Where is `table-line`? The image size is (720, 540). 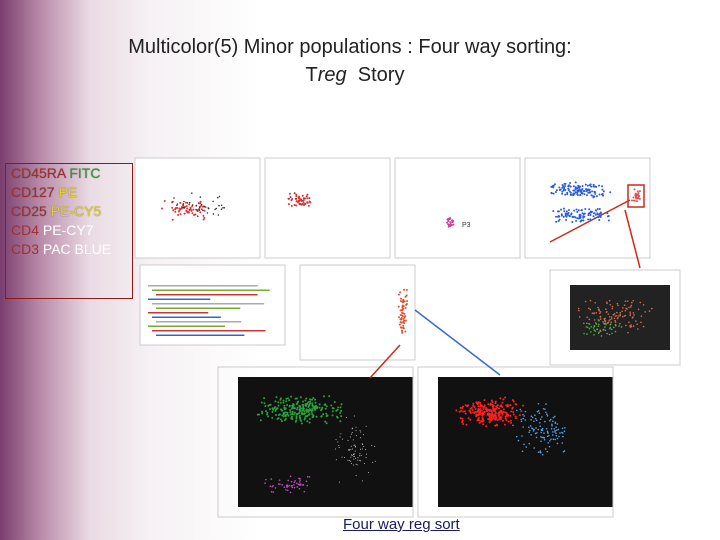
table-line is located at coordinates (211, 290).